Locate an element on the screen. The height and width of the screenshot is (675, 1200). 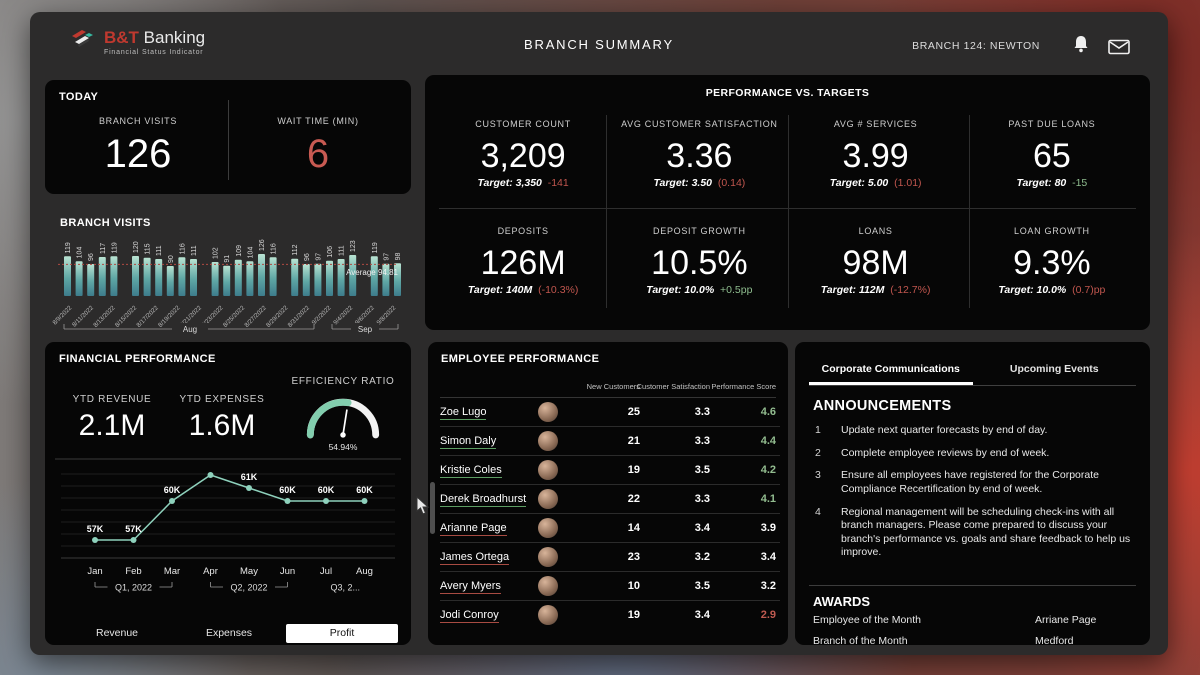
kpi-tile: LOAN GROWTH 9.3% Target: 10.0% (0.7)pp is located at coordinates (1052, 263).